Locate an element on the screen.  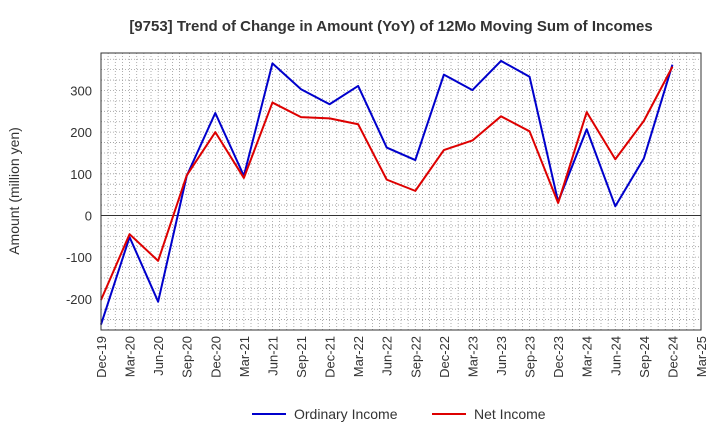
x-tick-label: Mar-23 is located at coordinates (472, 356).